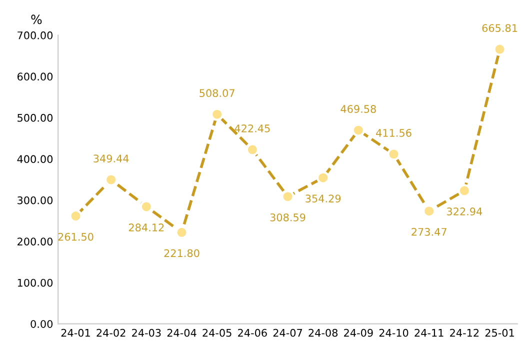  Describe the element at coordinates (429, 232) in the screenshot. I see `data-label: 273.47` at that location.